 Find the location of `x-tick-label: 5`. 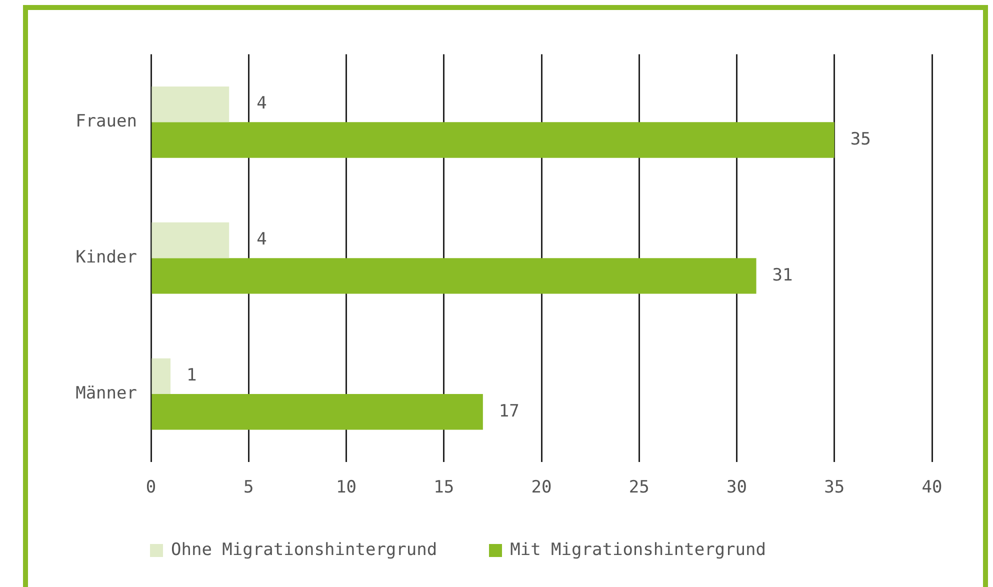

x-tick-label: 5 is located at coordinates (249, 488).